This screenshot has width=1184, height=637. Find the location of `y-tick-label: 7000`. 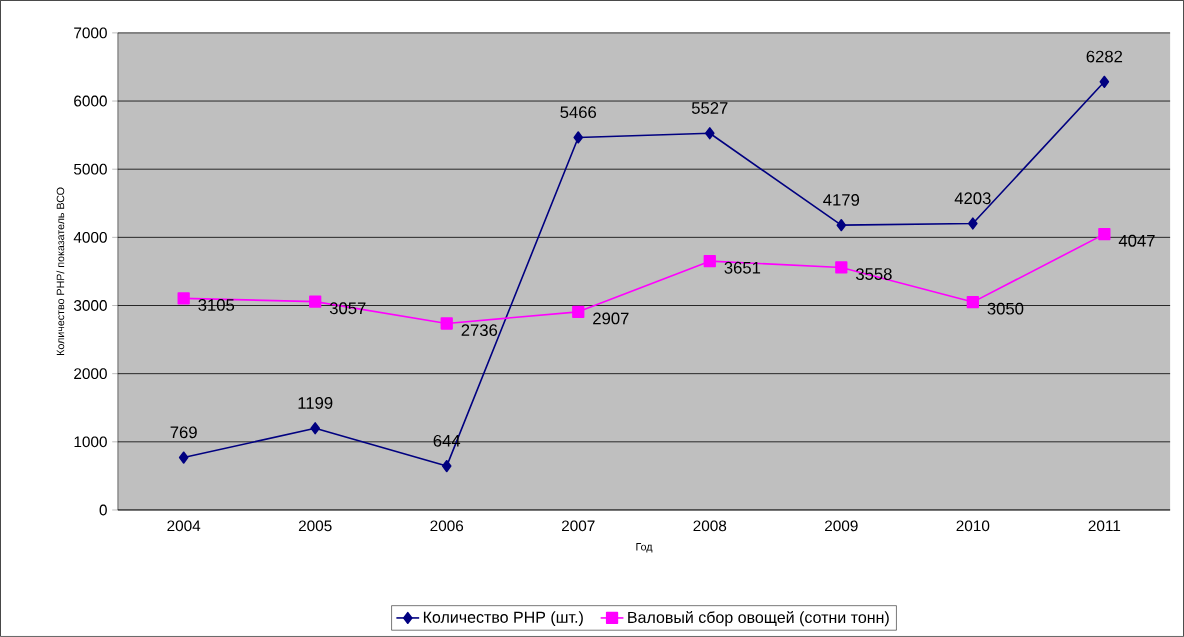

y-tick-label: 7000 is located at coordinates (90, 33).